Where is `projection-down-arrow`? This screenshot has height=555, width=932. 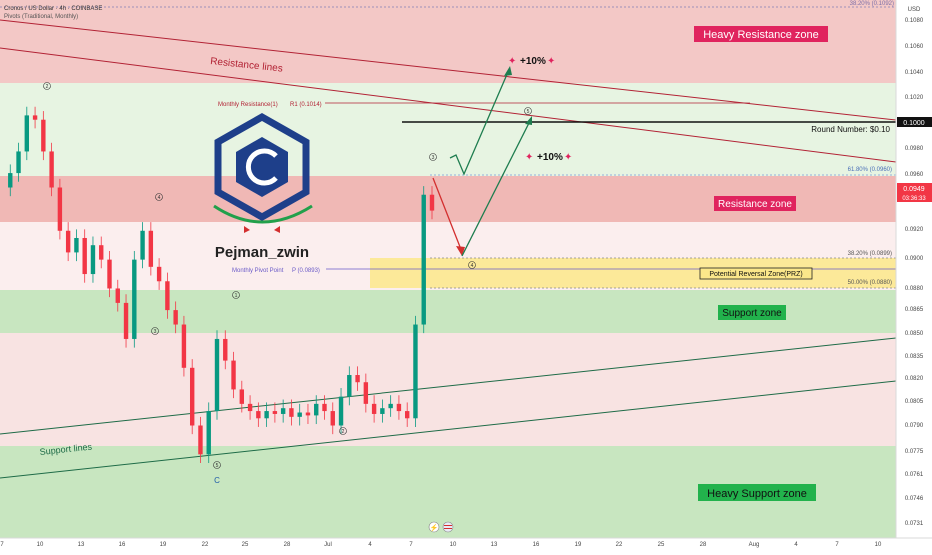 projection-down-arrow is located at coordinates (447, 215).